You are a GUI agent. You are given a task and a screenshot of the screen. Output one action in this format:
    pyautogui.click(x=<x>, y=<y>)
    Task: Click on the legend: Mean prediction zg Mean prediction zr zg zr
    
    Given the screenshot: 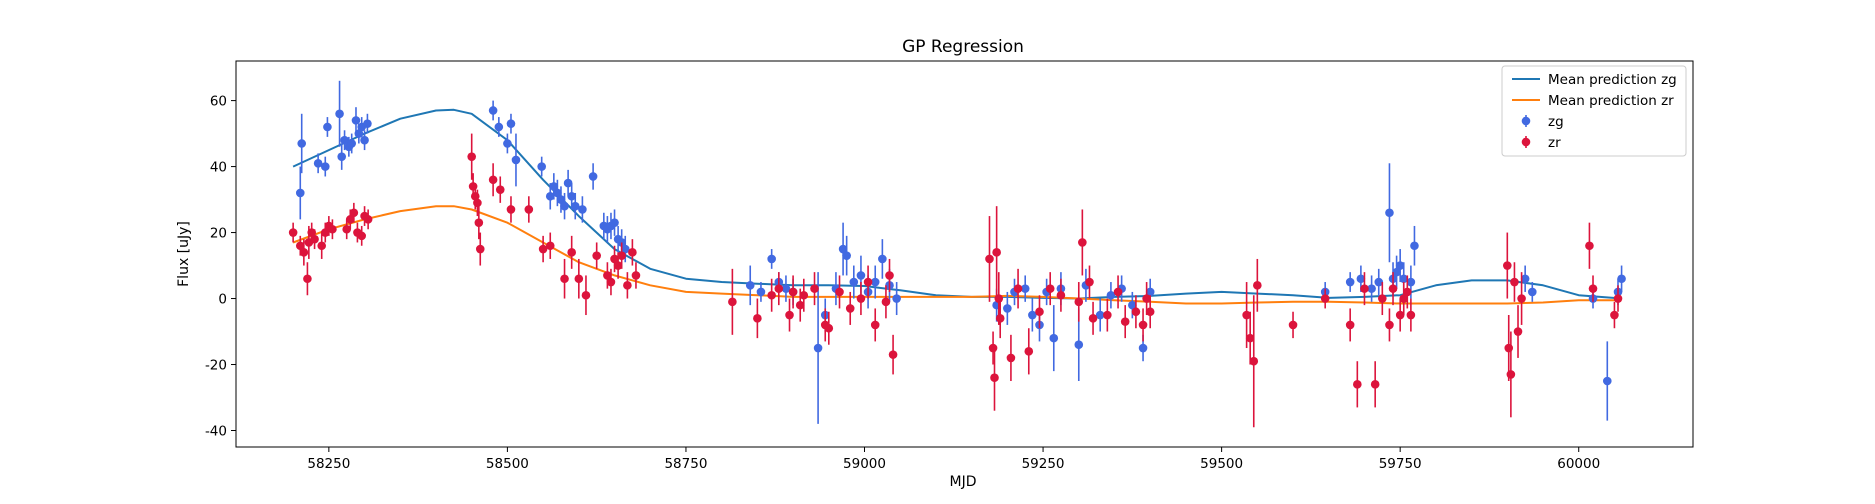 What is the action you would take?
    pyautogui.click(x=1594, y=111)
    